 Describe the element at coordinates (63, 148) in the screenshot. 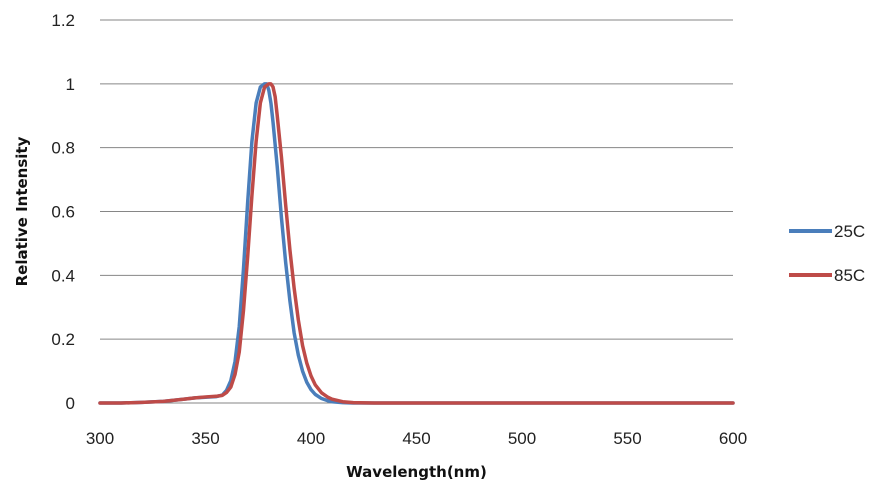

I see `y-tick-label: 0.8` at that location.